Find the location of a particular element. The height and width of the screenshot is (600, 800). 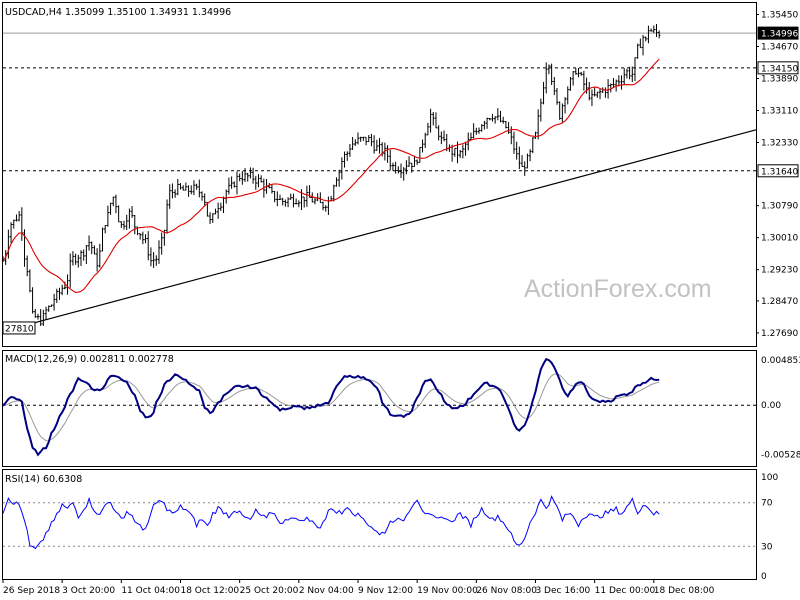

macd-axis-label: -0.005284 is located at coordinates (780, 456).